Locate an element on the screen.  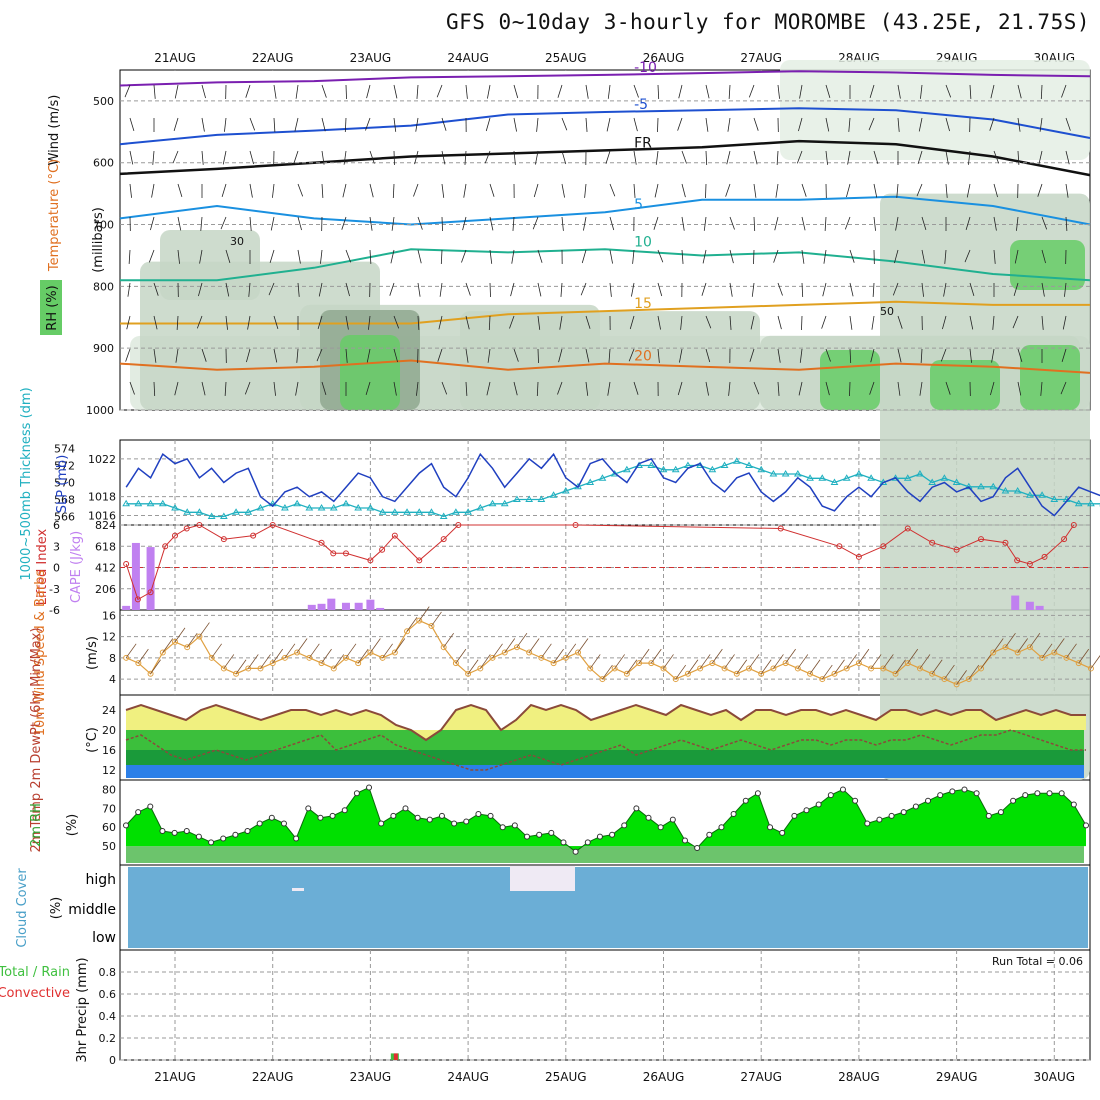
temp-tick: 12 is located at coordinates (109, 770).